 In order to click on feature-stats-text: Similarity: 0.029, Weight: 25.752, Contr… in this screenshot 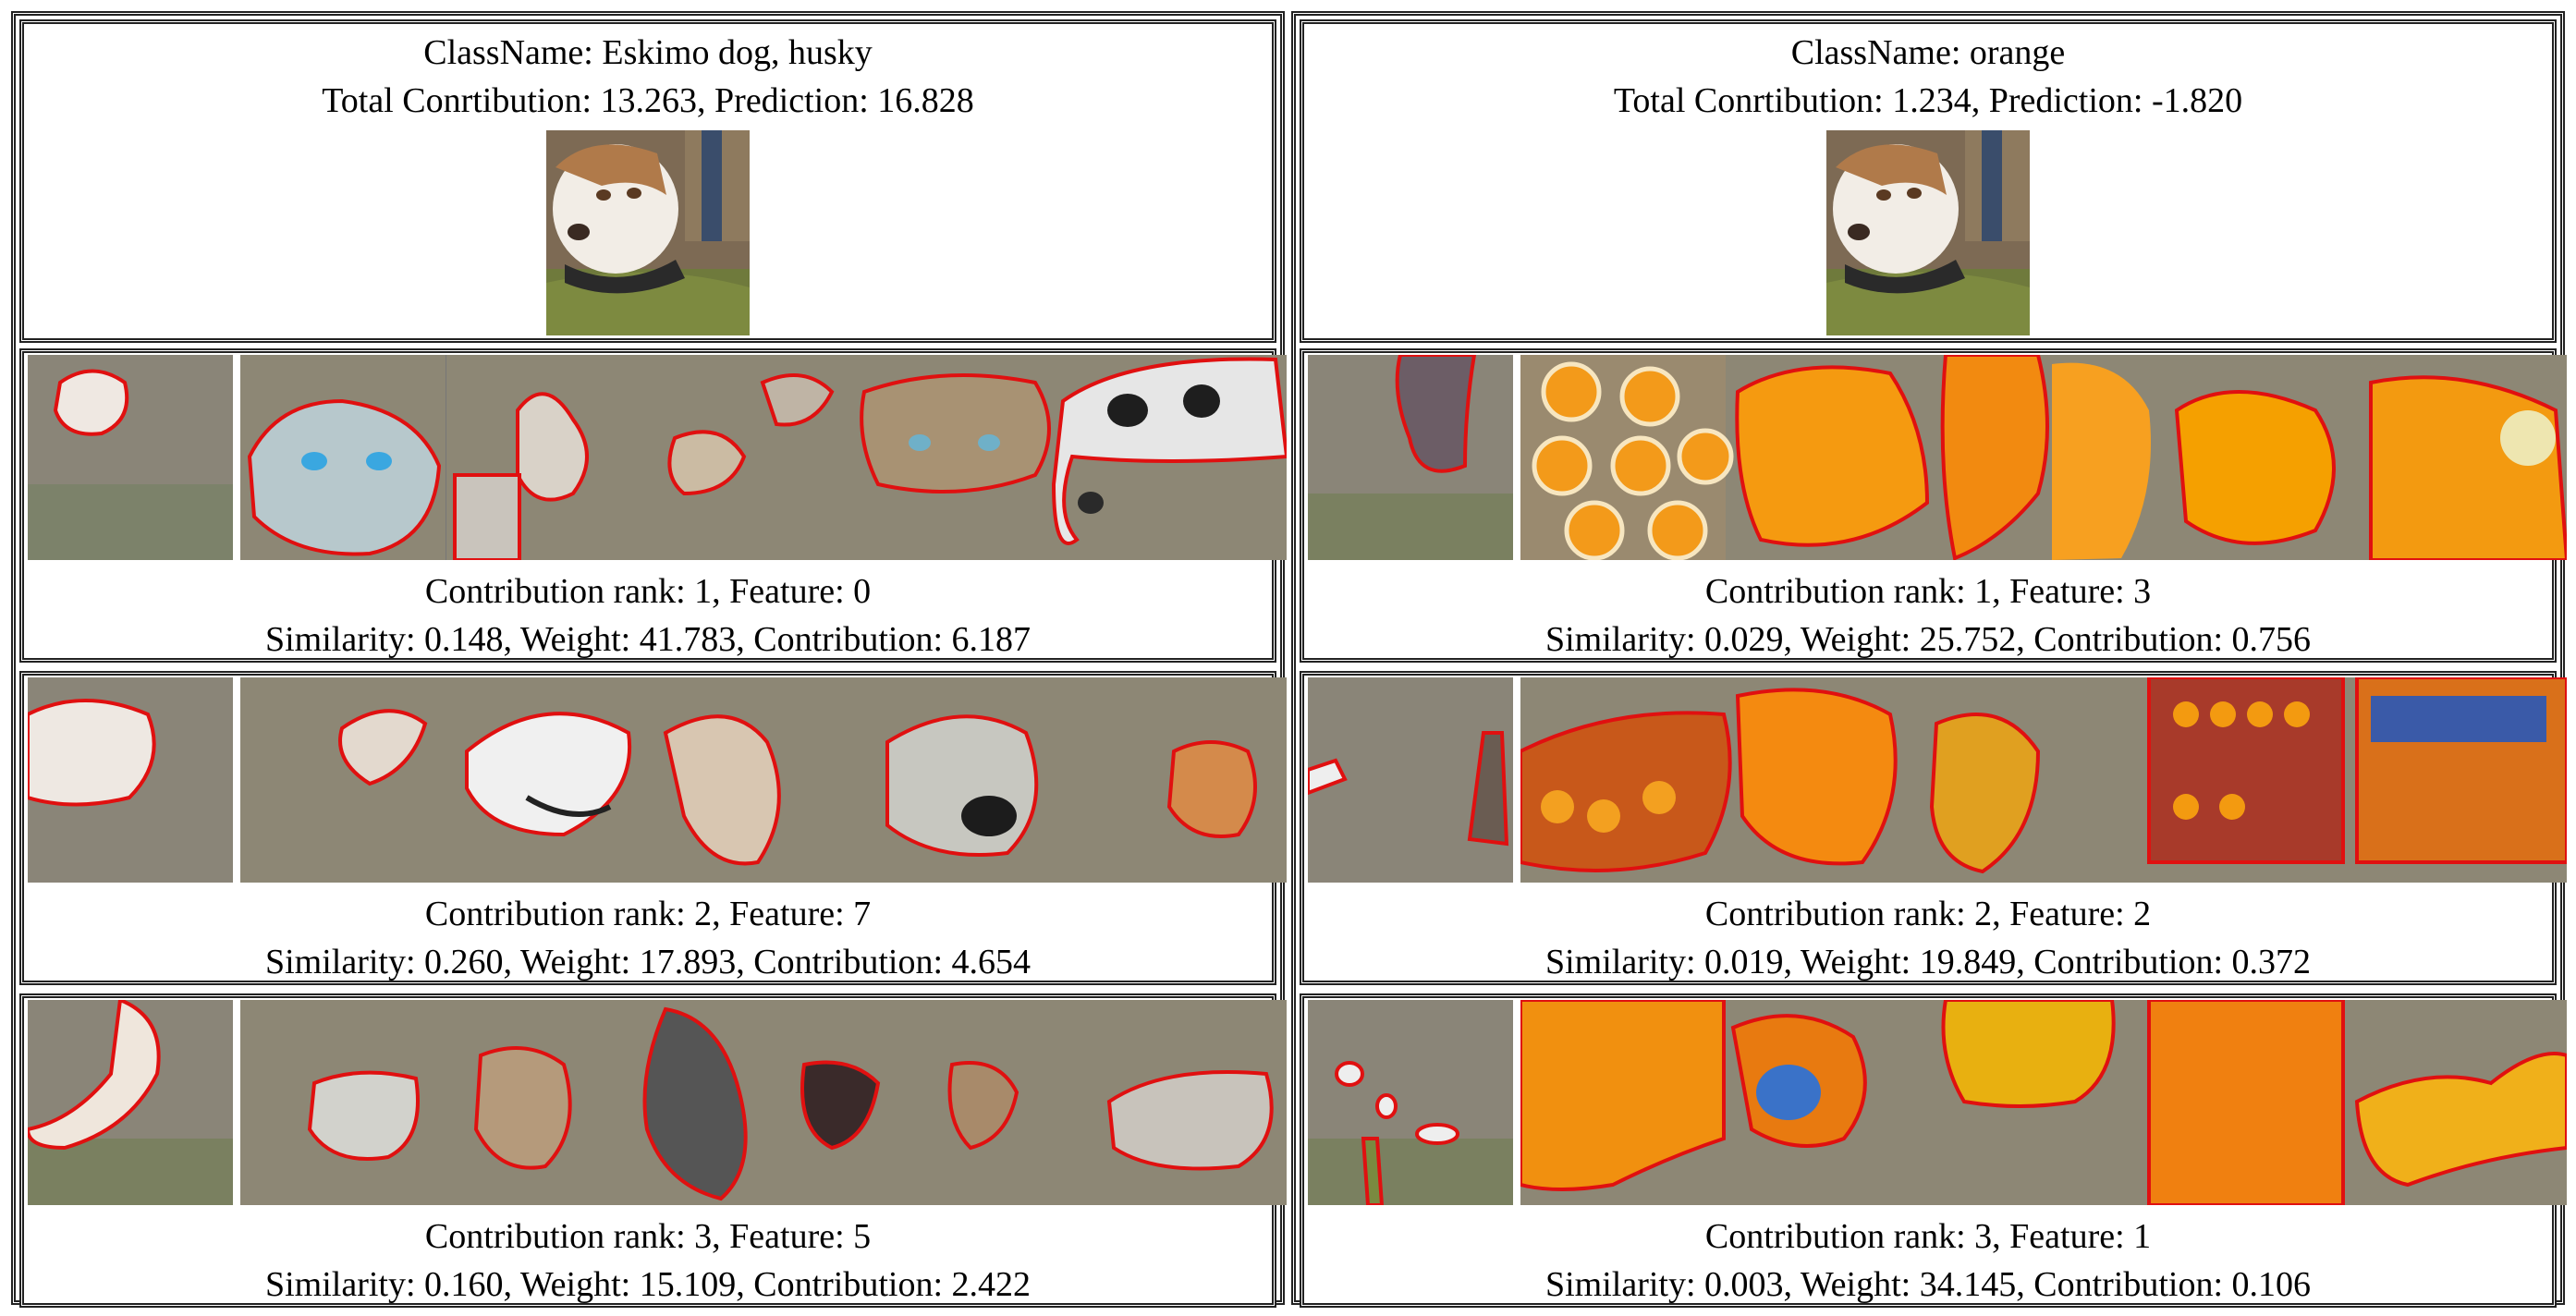, I will do `click(1928, 639)`.